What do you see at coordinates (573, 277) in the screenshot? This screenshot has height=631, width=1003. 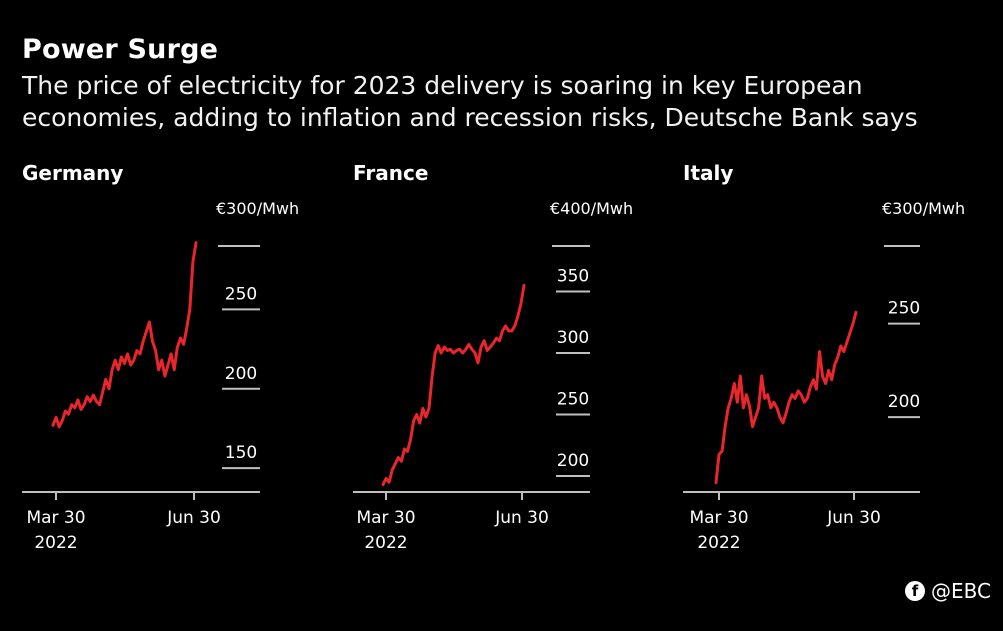 I see `y-tick-label: 350` at bounding box center [573, 277].